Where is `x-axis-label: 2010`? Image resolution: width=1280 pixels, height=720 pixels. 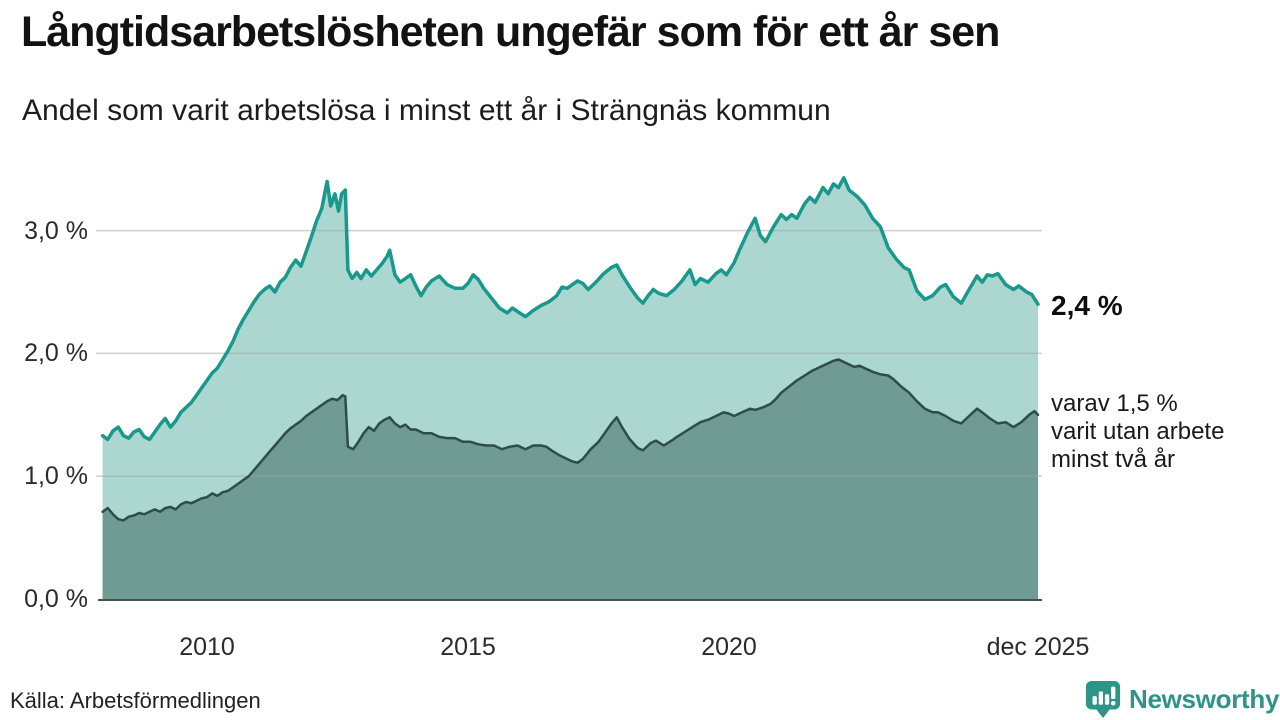 x-axis-label: 2010 is located at coordinates (207, 647).